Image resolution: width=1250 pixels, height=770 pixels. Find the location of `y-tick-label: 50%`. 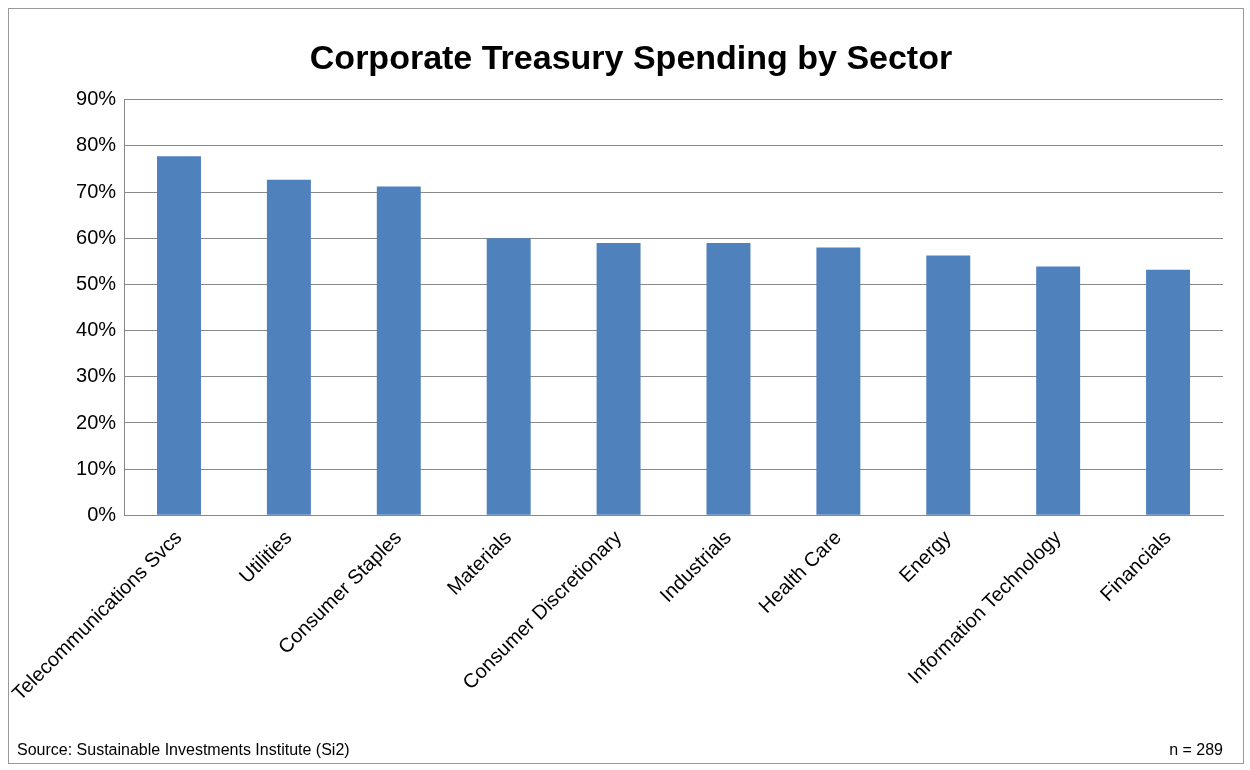

y-tick-label: 50% is located at coordinates (96, 283).